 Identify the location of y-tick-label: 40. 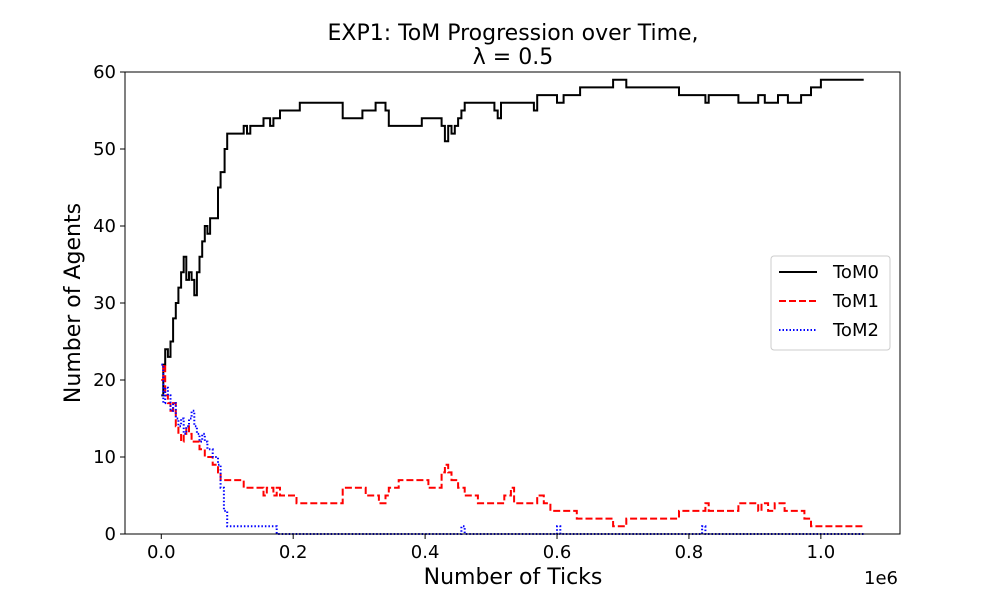
(104, 226).